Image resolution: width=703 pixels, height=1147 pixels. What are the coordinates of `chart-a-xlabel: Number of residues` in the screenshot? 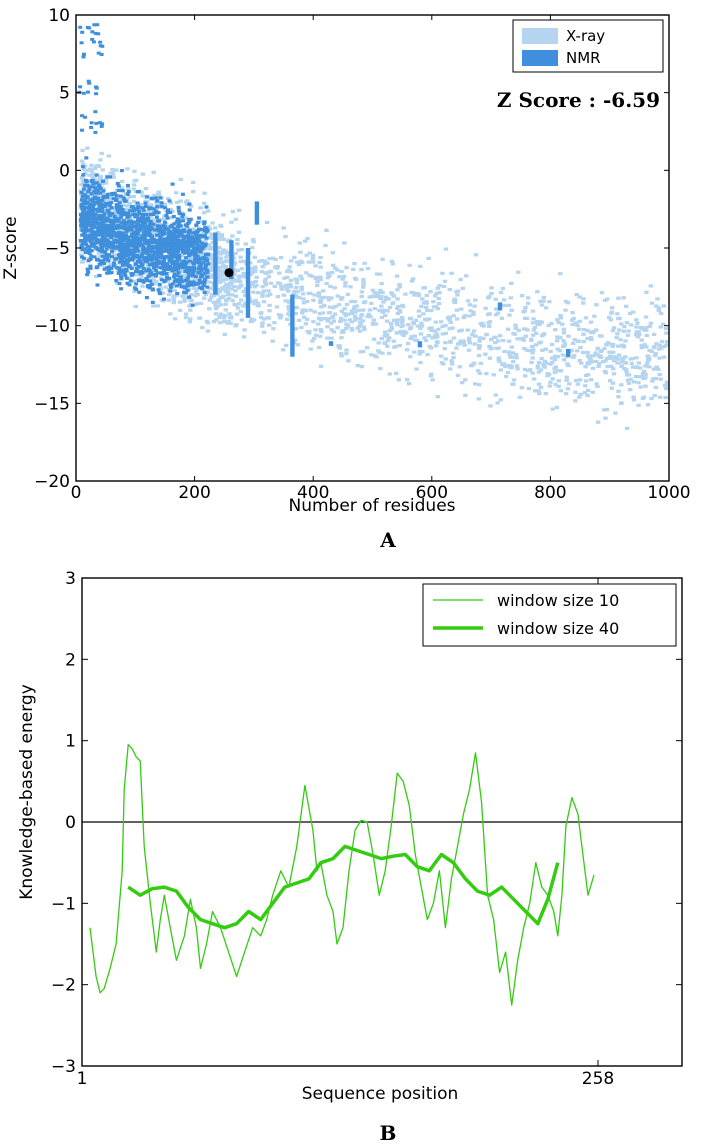 It's located at (371, 506).